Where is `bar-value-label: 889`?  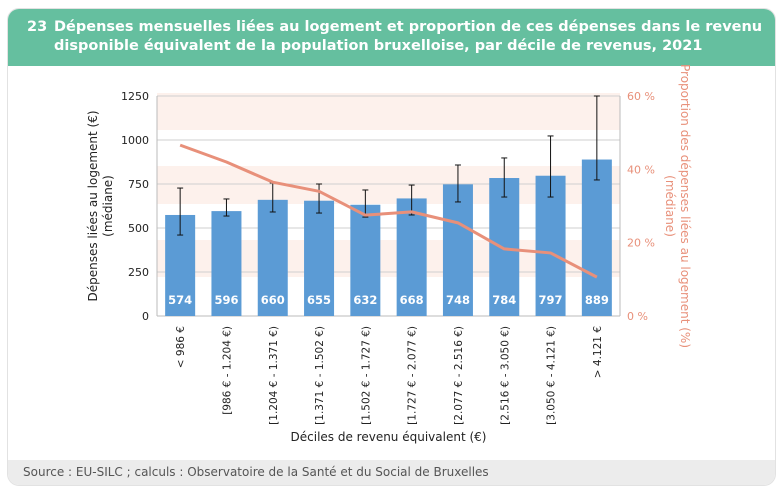 bar-value-label: 889 is located at coordinates (597, 300).